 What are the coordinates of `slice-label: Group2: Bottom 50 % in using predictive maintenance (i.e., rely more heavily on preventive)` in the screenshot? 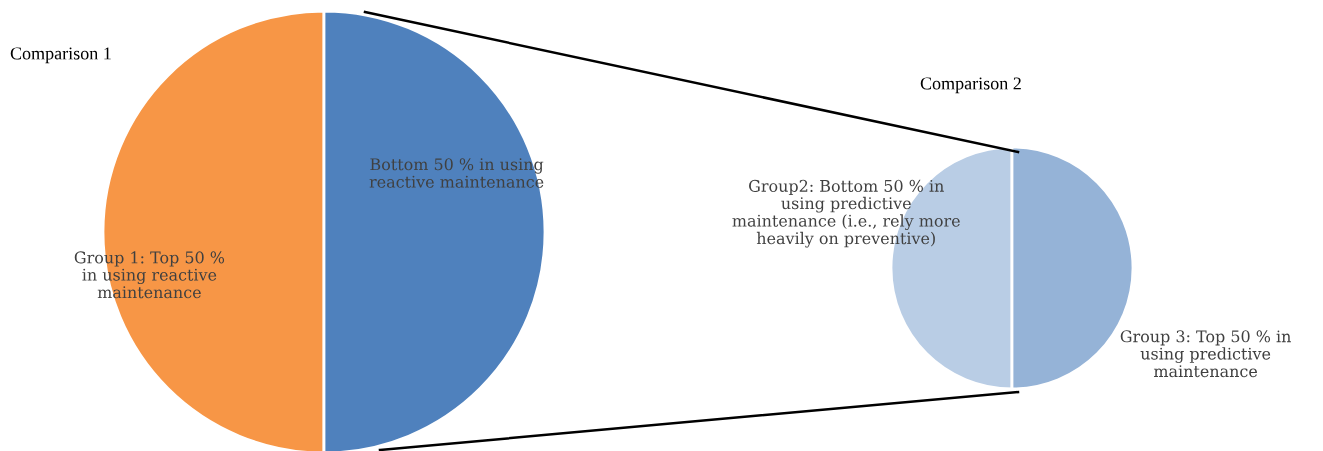 It's located at (846, 213).